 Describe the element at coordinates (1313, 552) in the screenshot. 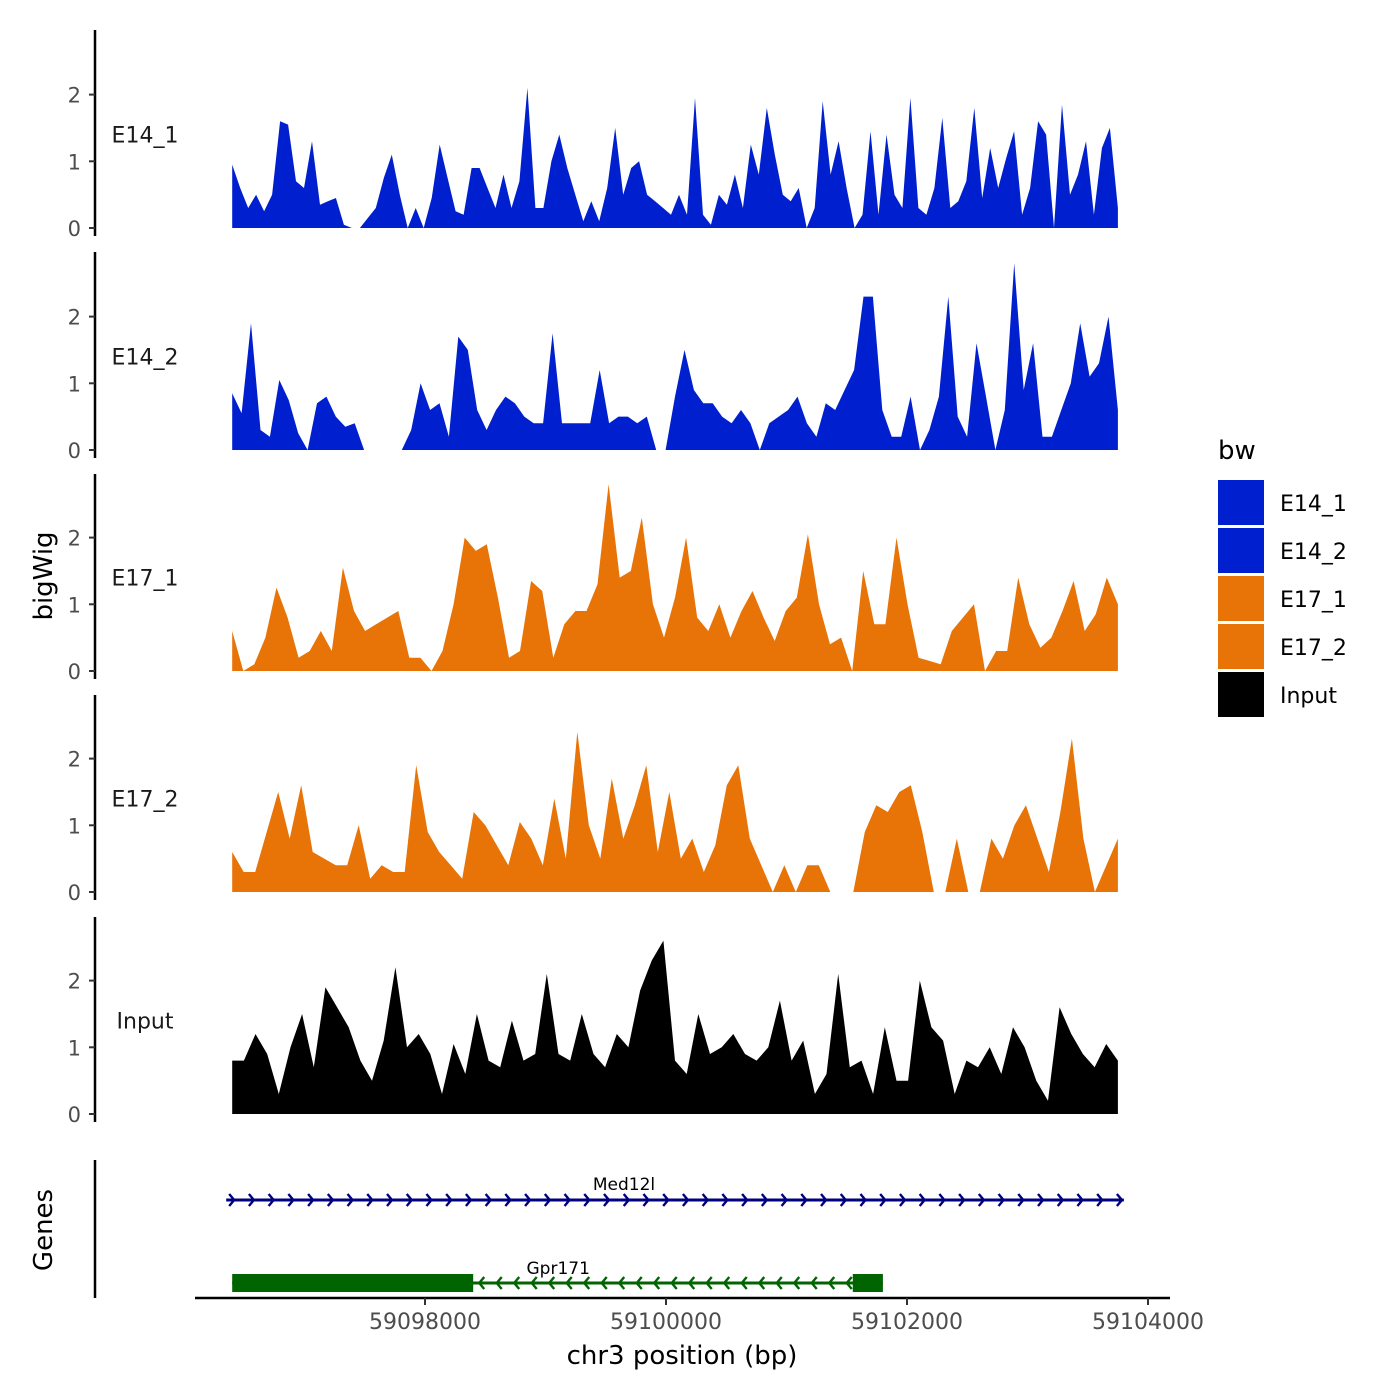

I see `legend-label: E14_2` at that location.